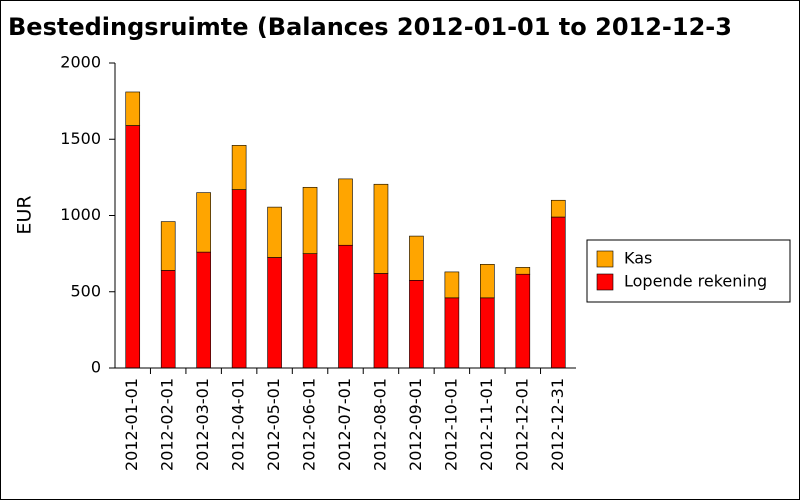  Describe the element at coordinates (80, 138) in the screenshot. I see `y-tick-label: 1500` at that location.